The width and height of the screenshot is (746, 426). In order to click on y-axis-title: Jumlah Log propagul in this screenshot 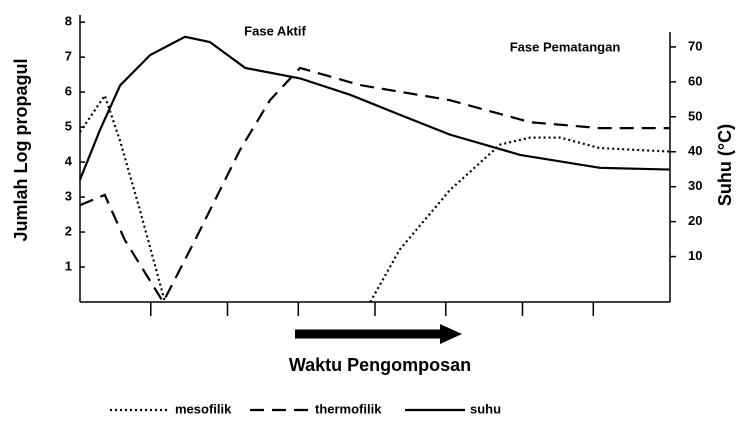, I will do `click(21, 150)`.